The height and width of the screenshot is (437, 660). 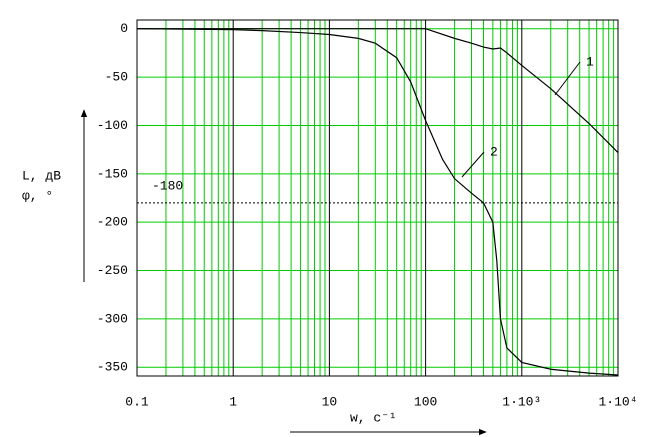 What do you see at coordinates (112, 125) in the screenshot?
I see `y-tick-label: -100` at bounding box center [112, 125].